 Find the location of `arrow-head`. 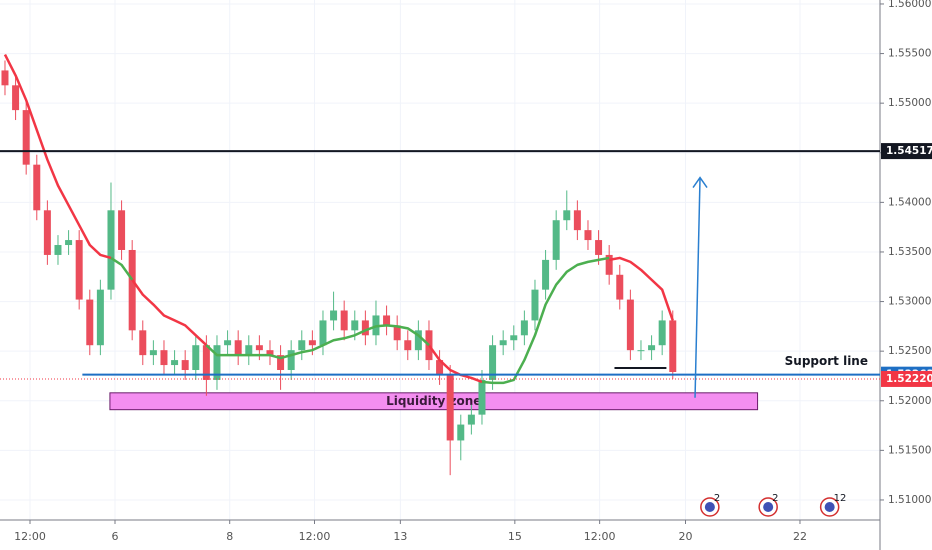

arrow-head is located at coordinates (700, 182).